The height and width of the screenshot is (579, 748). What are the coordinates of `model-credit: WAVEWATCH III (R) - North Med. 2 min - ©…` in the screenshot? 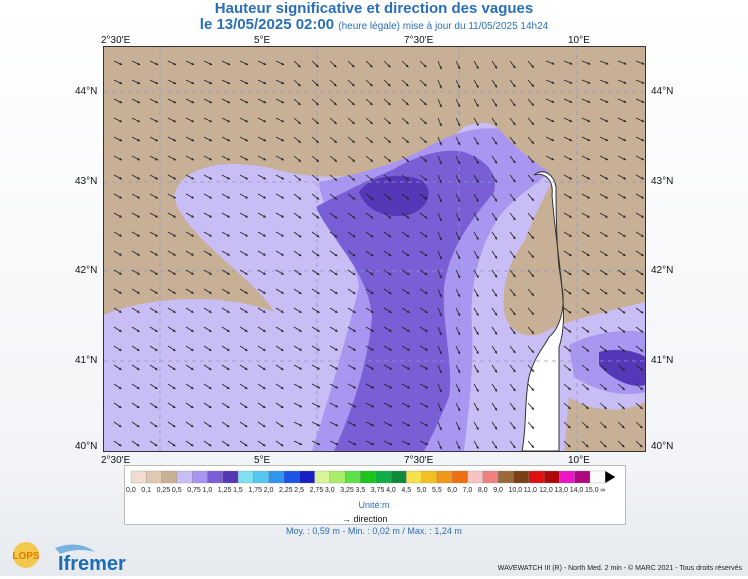 It's located at (619, 568).